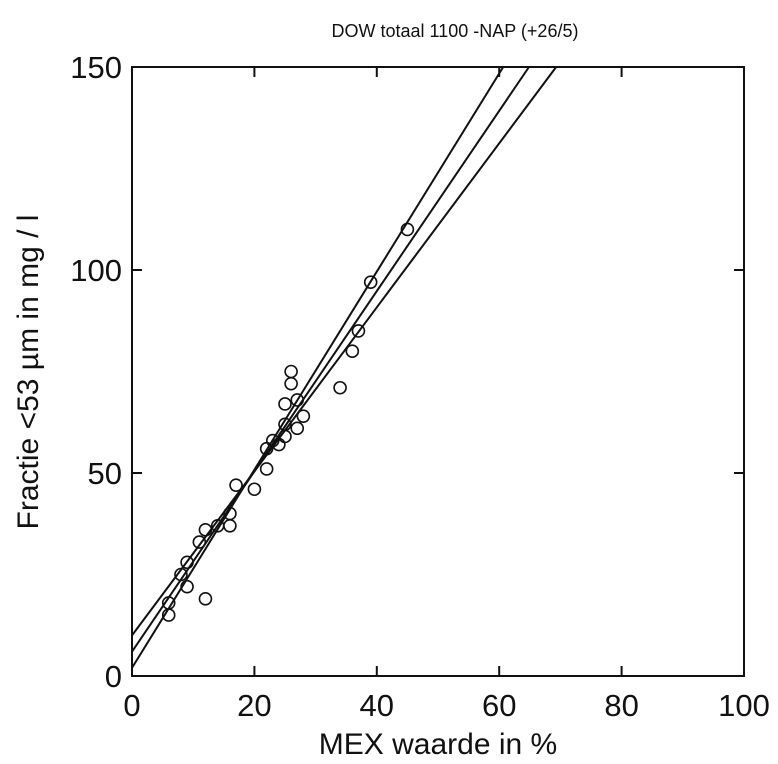 The height and width of the screenshot is (764, 778). What do you see at coordinates (105, 473) in the screenshot?
I see `y-tick-label: 50` at bounding box center [105, 473].